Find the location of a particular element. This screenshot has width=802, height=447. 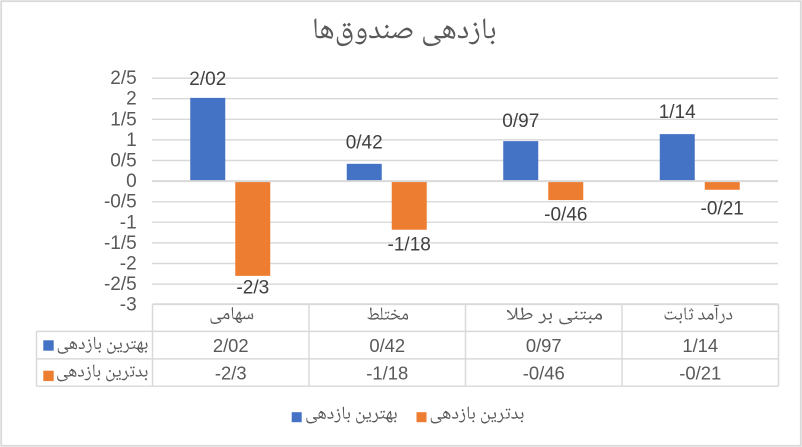

svg-text: 0 is located at coordinates (131, 181).